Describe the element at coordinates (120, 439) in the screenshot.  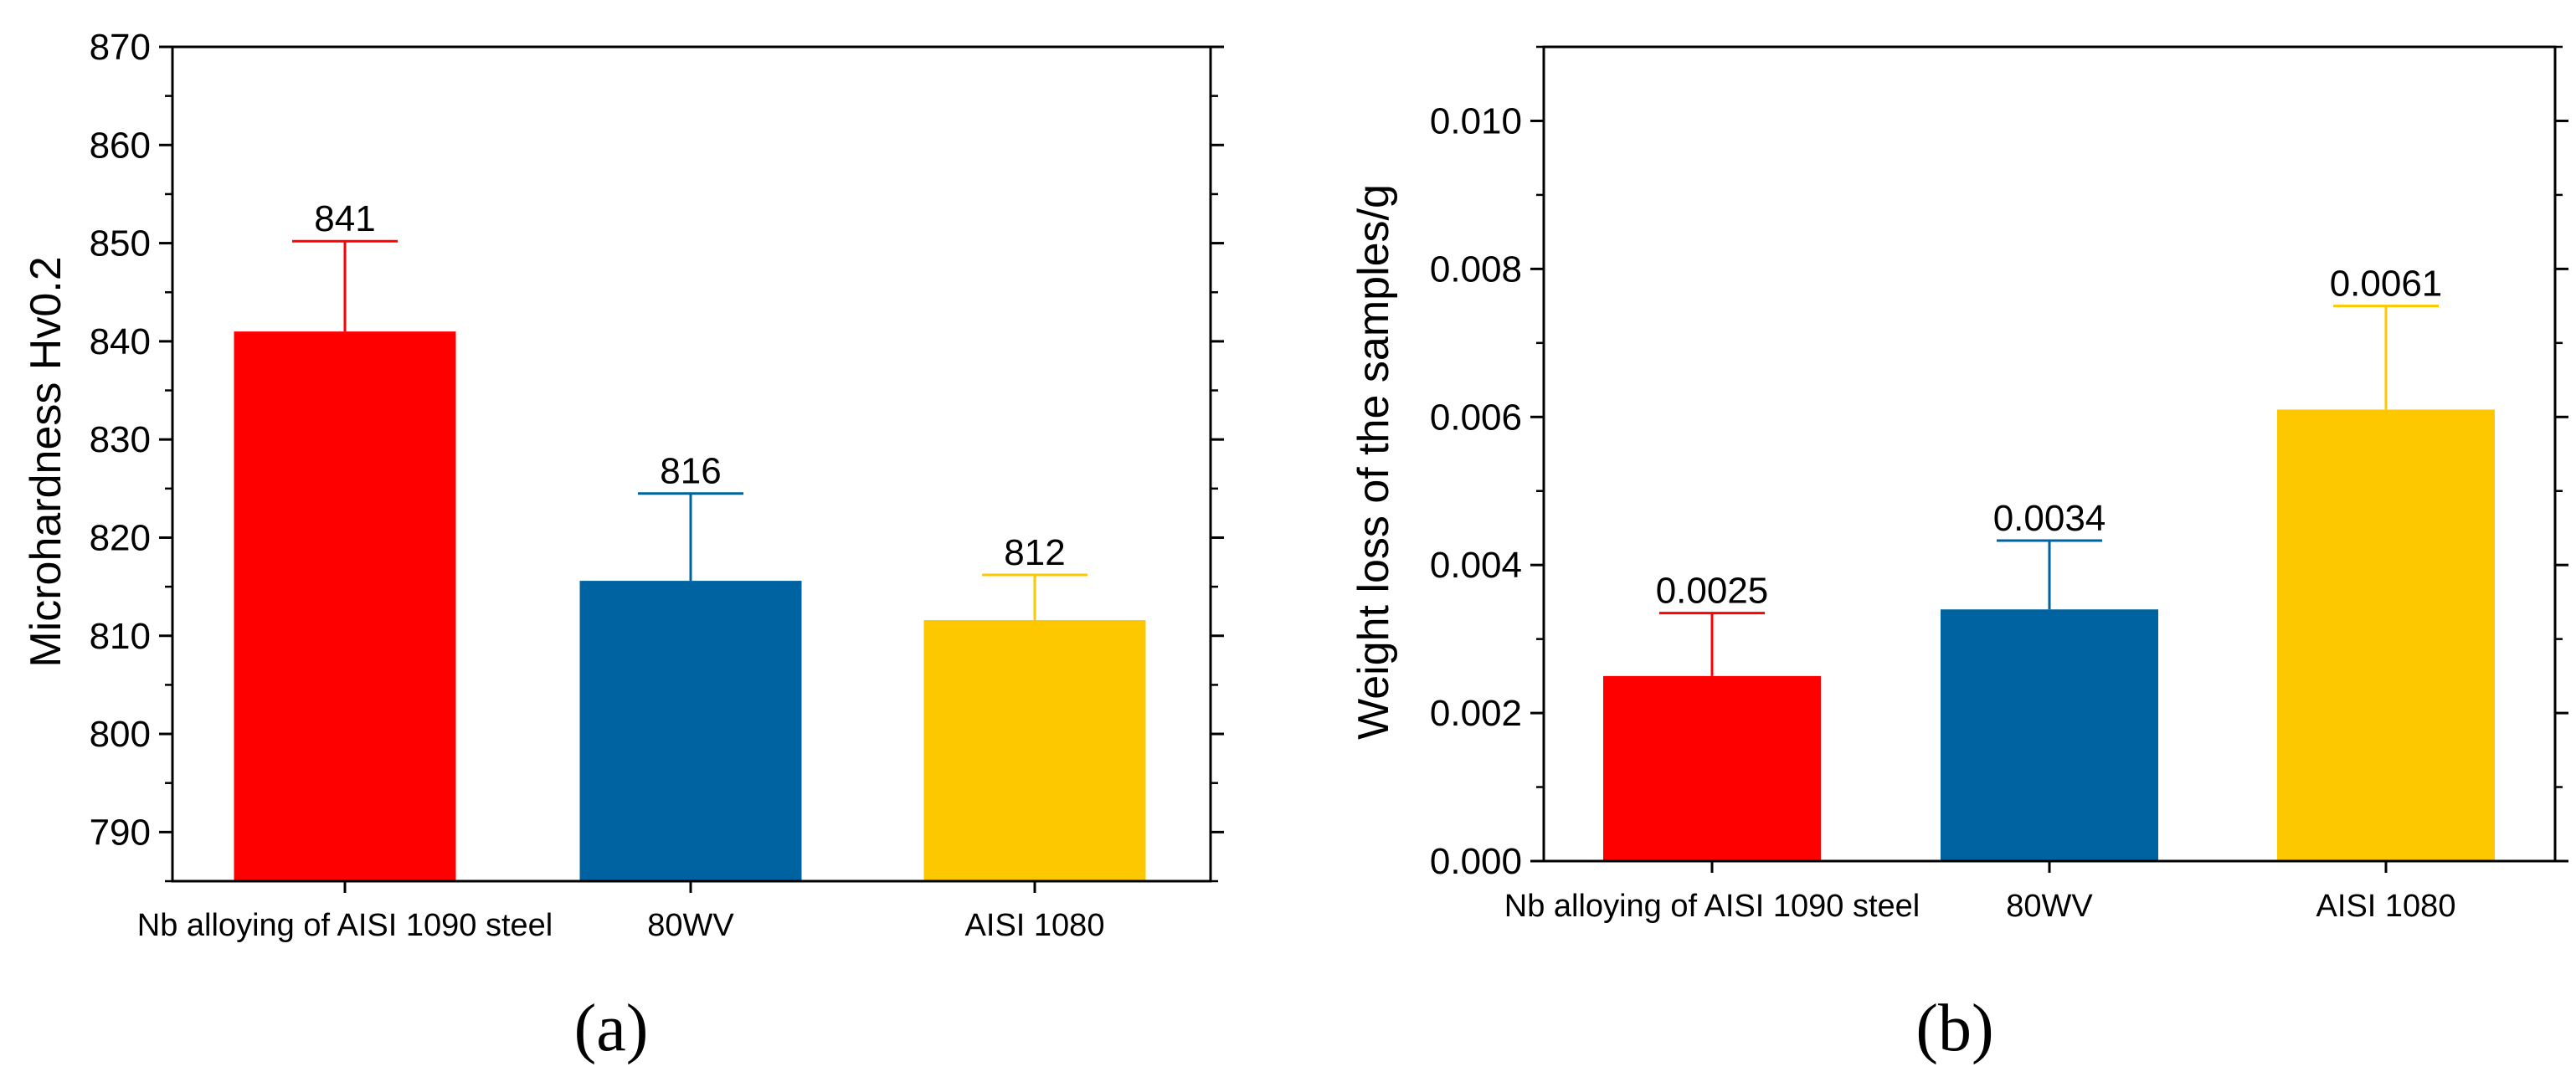
I see `y-tick-label-a-4: 830` at that location.